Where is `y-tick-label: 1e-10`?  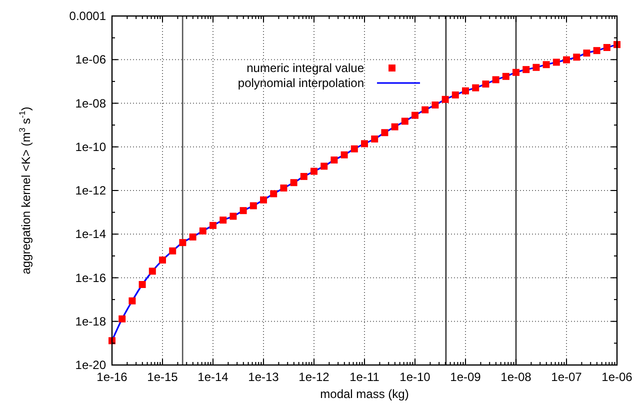
y-tick-label: 1e-10 is located at coordinates (90, 147).